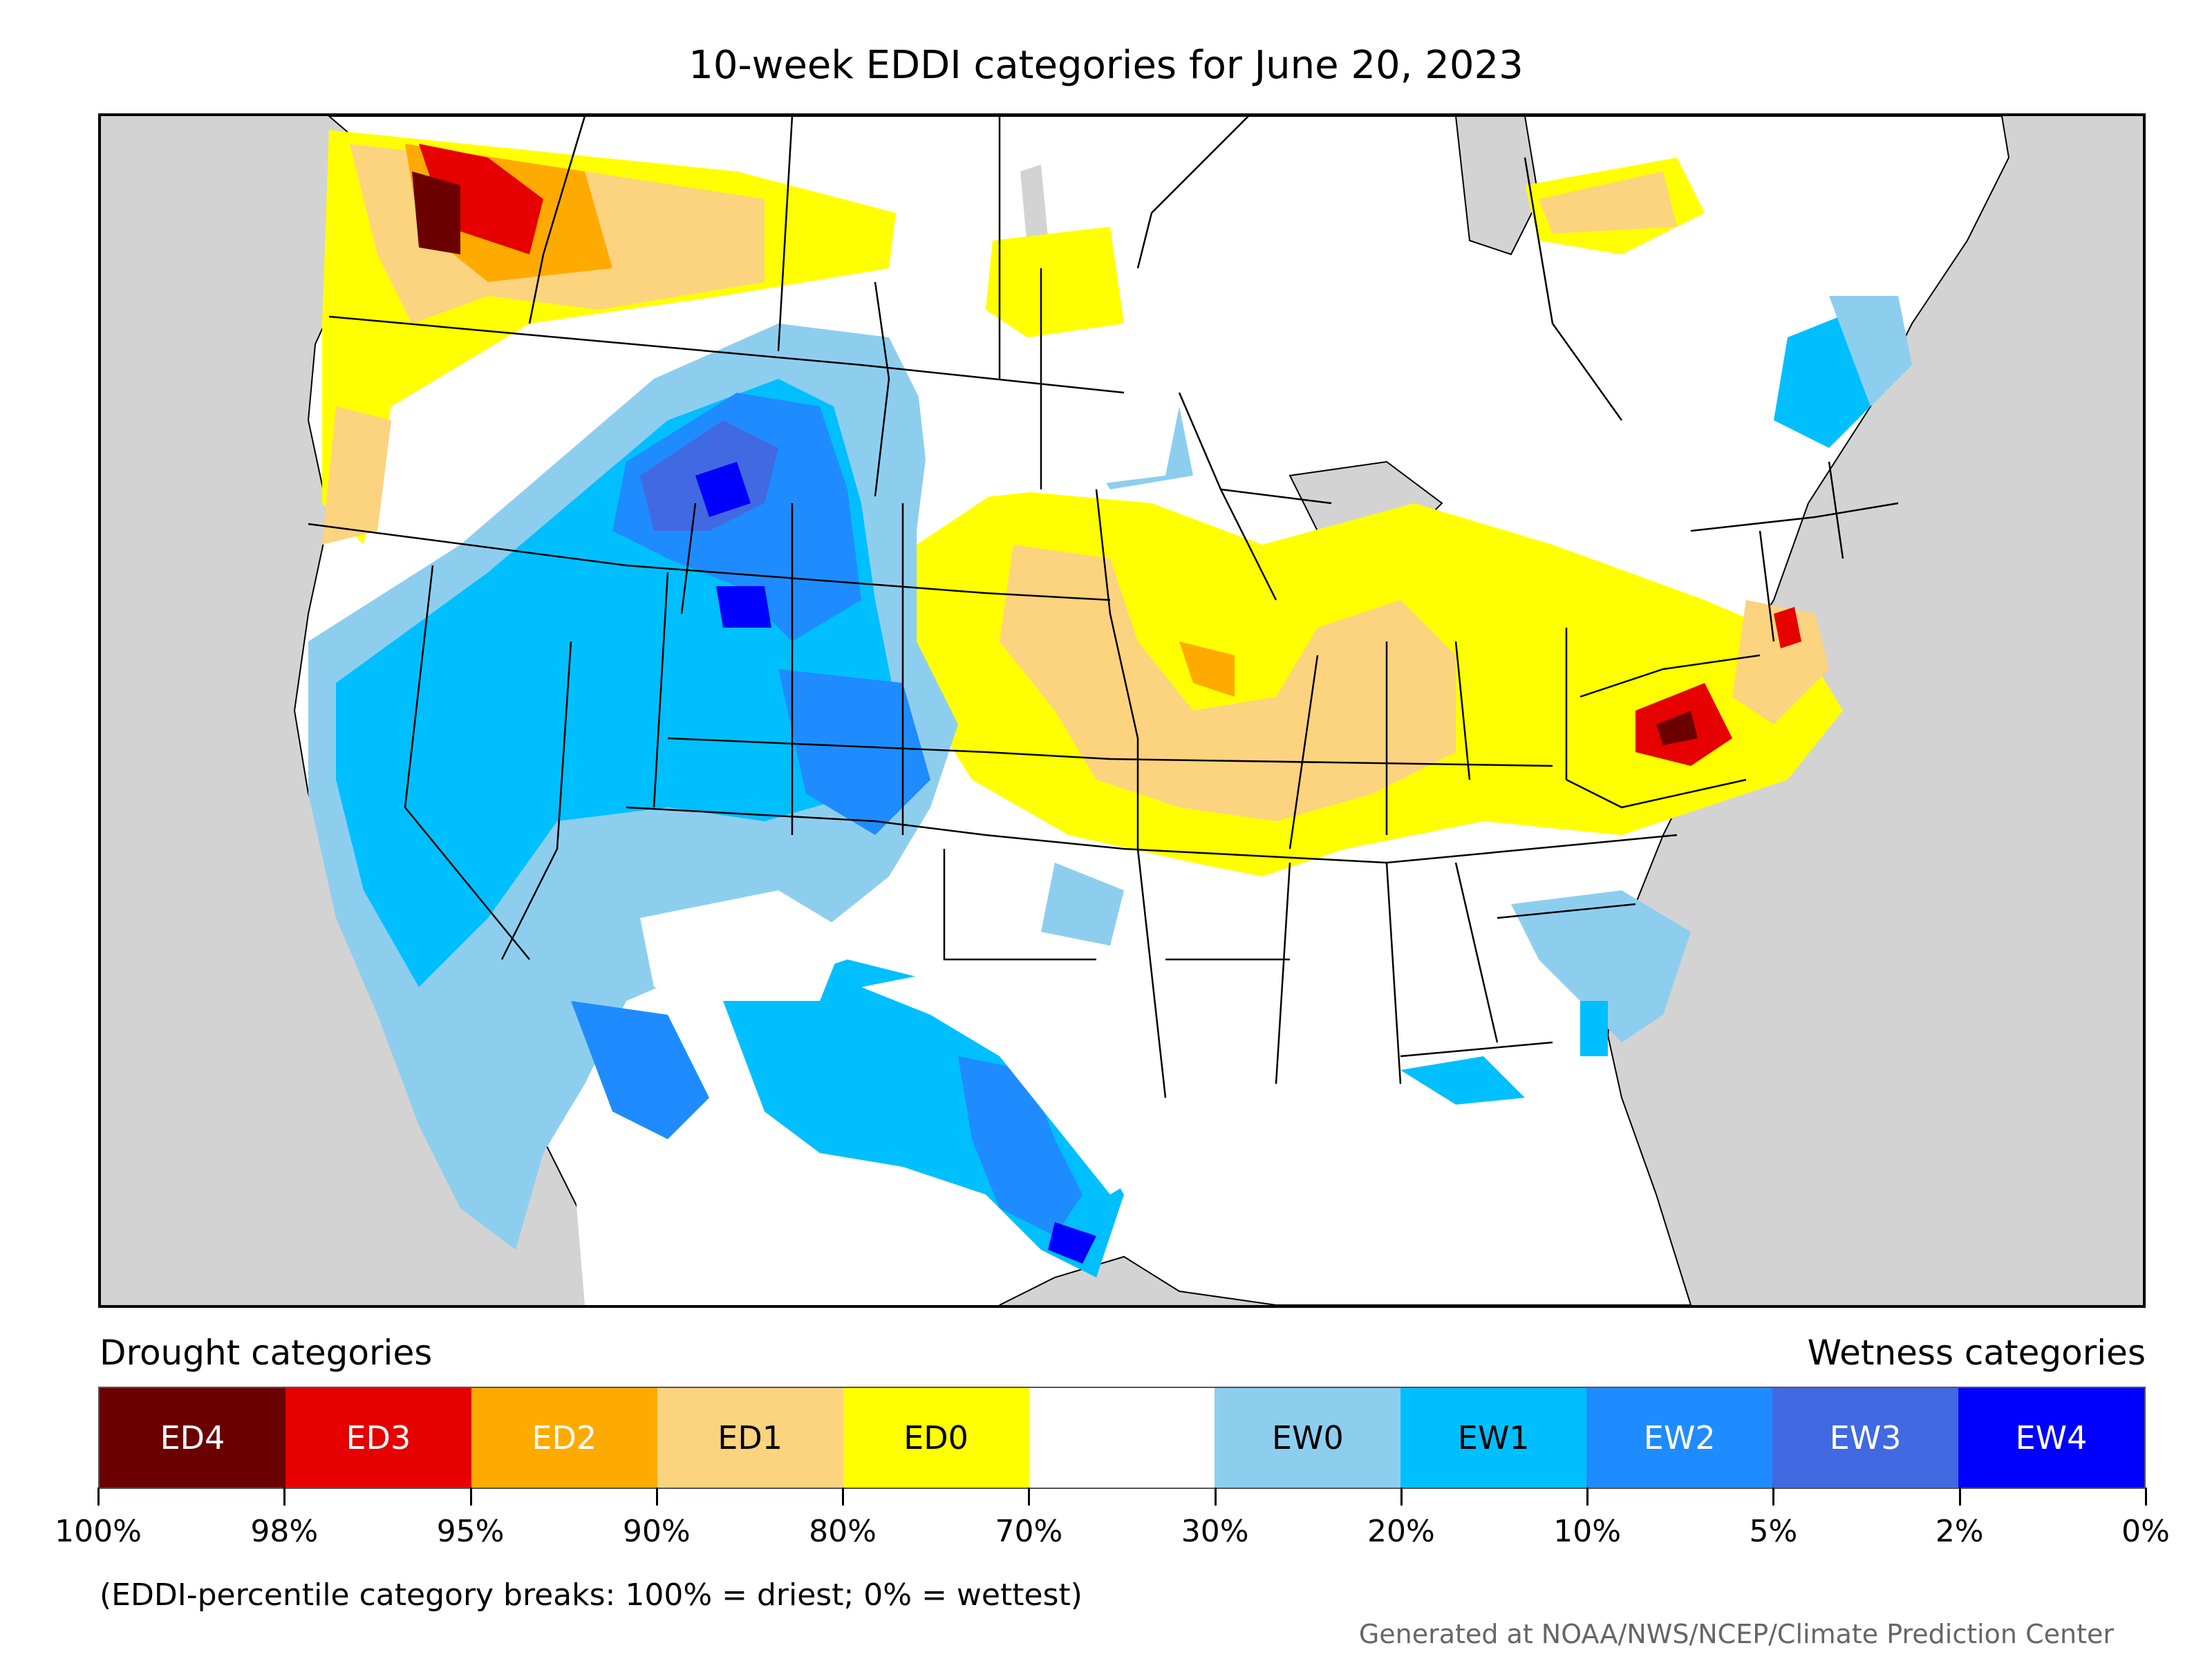 This screenshot has height=1659, width=2212. What do you see at coordinates (266, 1353) in the screenshot?
I see `drought-categories-label: Drought categories` at bounding box center [266, 1353].